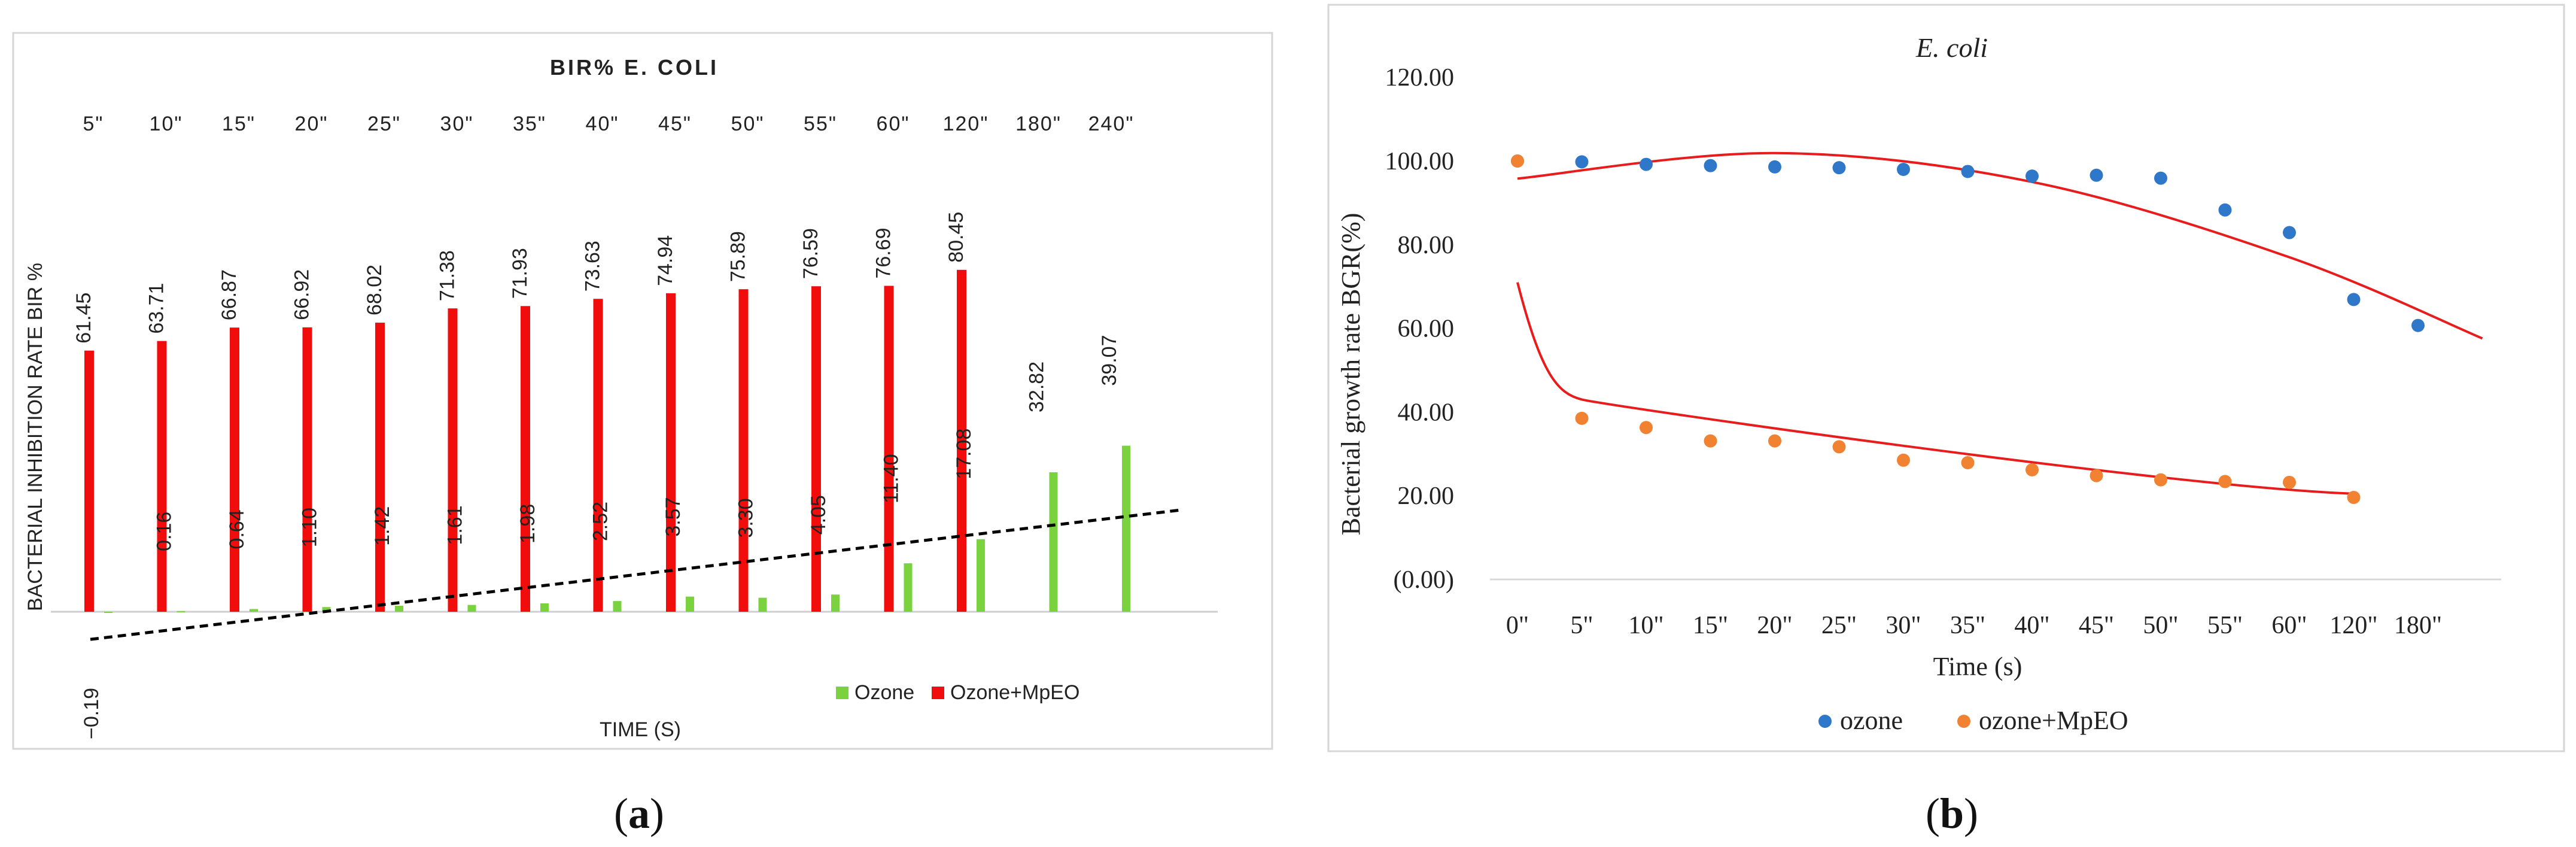 The width and height of the screenshot is (2576, 847). I want to click on chart-b-x-tick: 35", so click(1967, 625).